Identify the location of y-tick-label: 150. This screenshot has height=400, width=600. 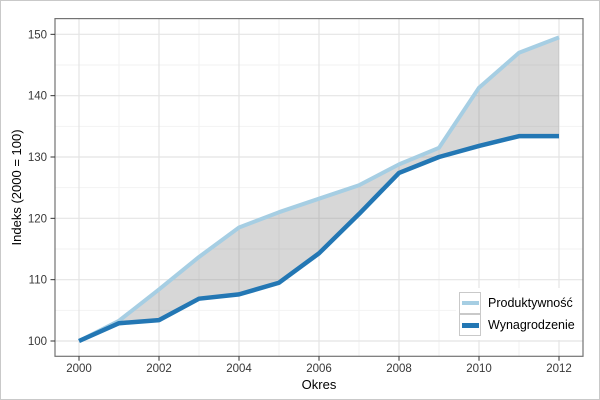
(37, 35).